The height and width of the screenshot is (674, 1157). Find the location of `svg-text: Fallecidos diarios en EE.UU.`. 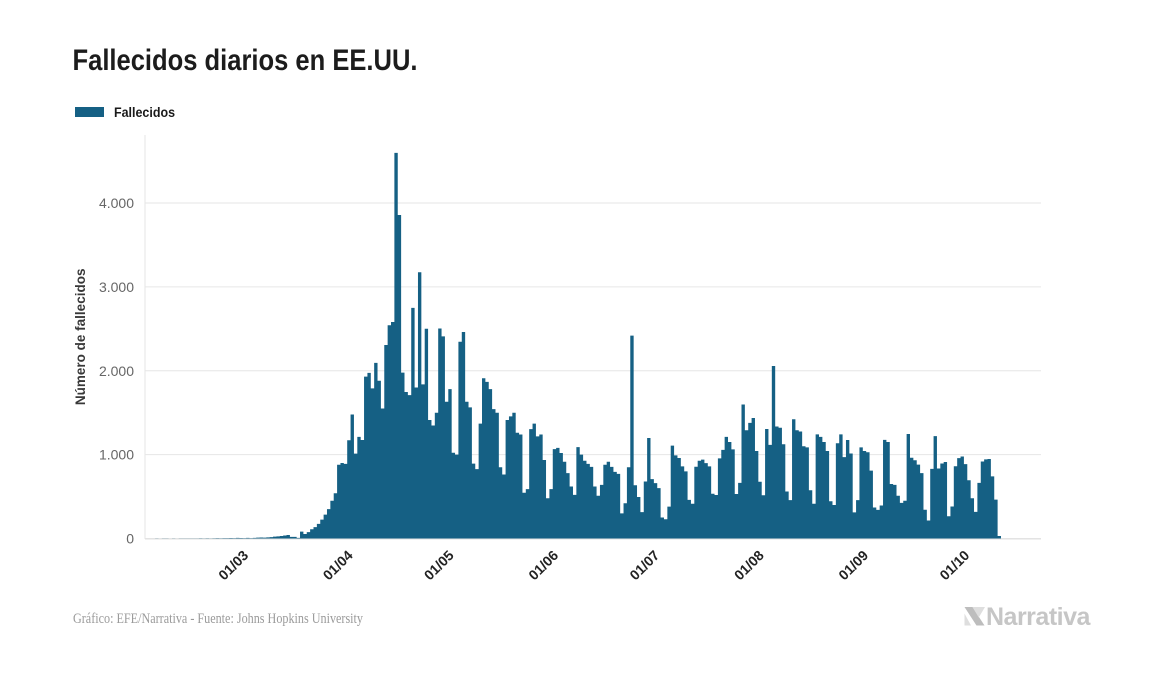

svg-text: Fallecidos diarios en EE.UU. is located at coordinates (245, 60).